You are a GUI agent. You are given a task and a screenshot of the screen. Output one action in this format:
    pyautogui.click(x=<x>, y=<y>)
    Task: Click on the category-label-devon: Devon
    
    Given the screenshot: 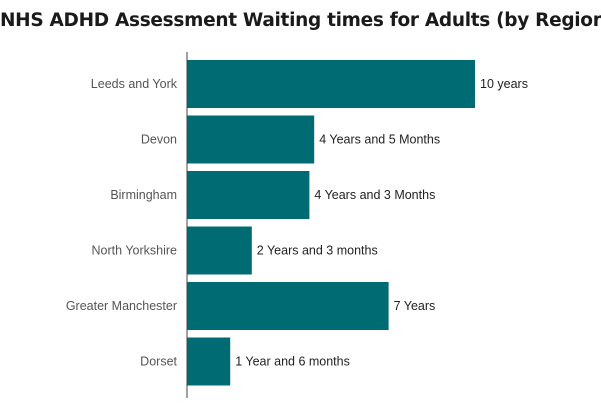 What is the action you would take?
    pyautogui.click(x=159, y=140)
    